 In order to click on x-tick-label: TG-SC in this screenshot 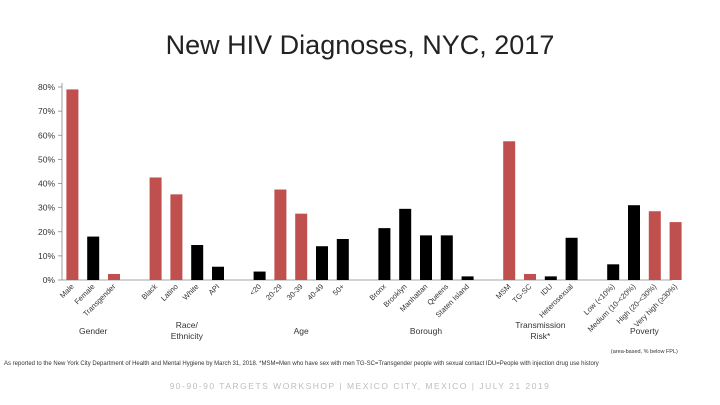, I will do `click(522, 293)`.